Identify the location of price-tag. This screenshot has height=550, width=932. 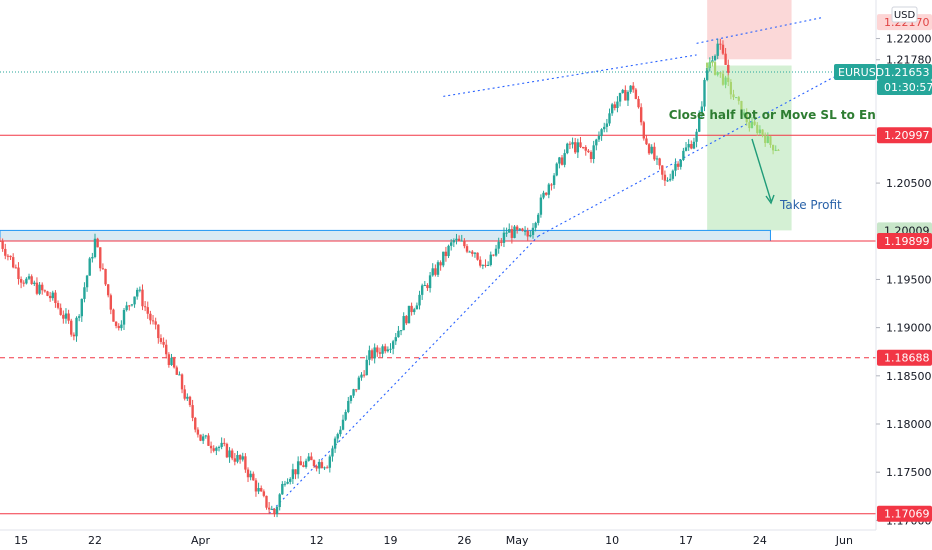
(904, 135).